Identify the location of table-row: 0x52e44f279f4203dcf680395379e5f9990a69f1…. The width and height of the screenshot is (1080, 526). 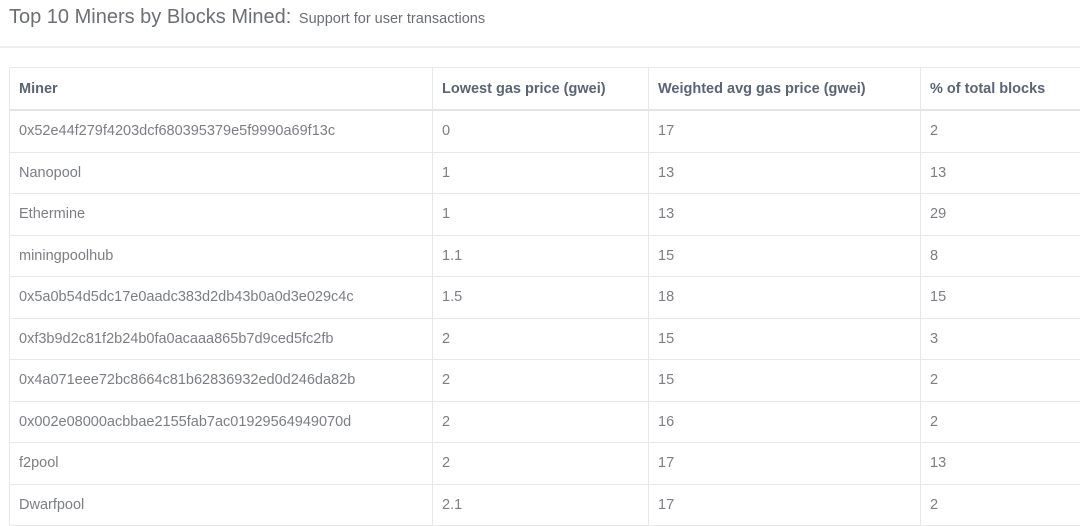
(544, 131).